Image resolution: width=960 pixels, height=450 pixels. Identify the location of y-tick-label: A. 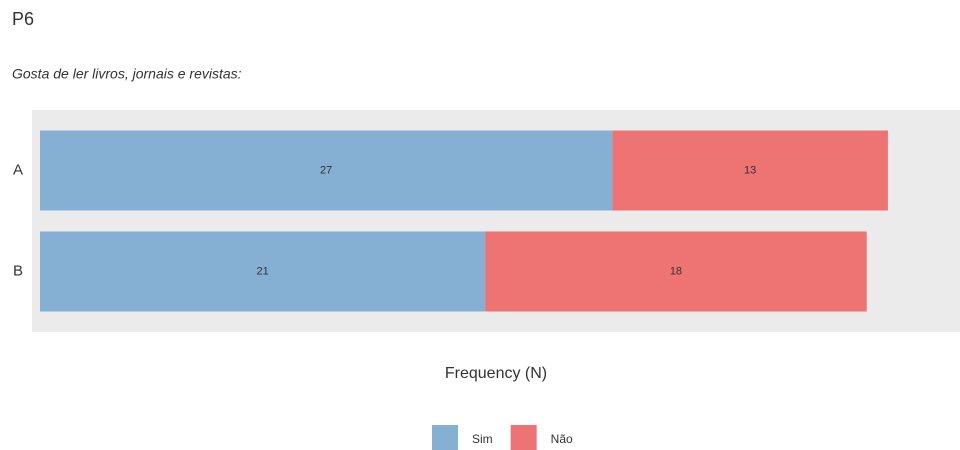
(18, 169).